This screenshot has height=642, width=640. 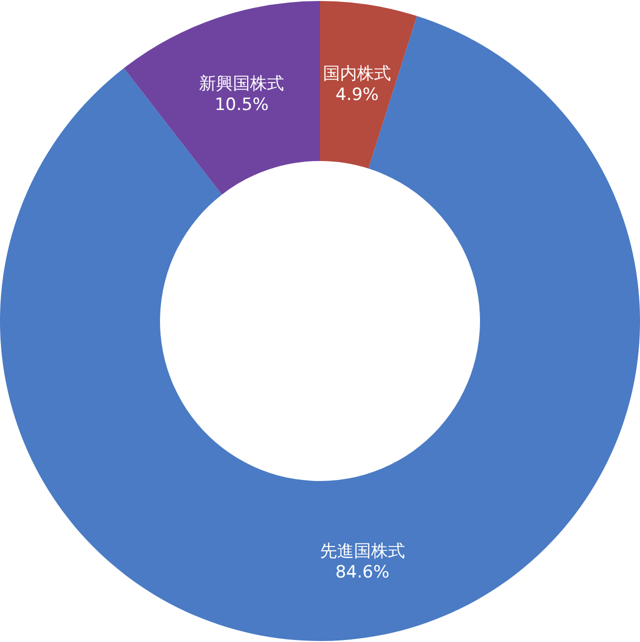 What do you see at coordinates (241, 84) in the screenshot?
I see `slice-label: 新興国株式` at bounding box center [241, 84].